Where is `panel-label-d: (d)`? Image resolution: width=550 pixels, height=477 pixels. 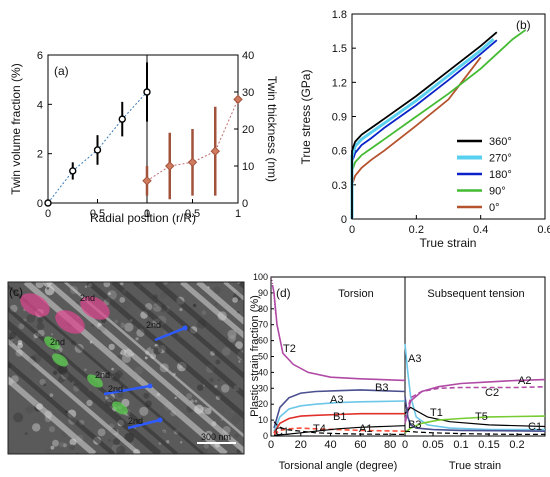
panel-label-d: (d) is located at coordinates (283, 293).